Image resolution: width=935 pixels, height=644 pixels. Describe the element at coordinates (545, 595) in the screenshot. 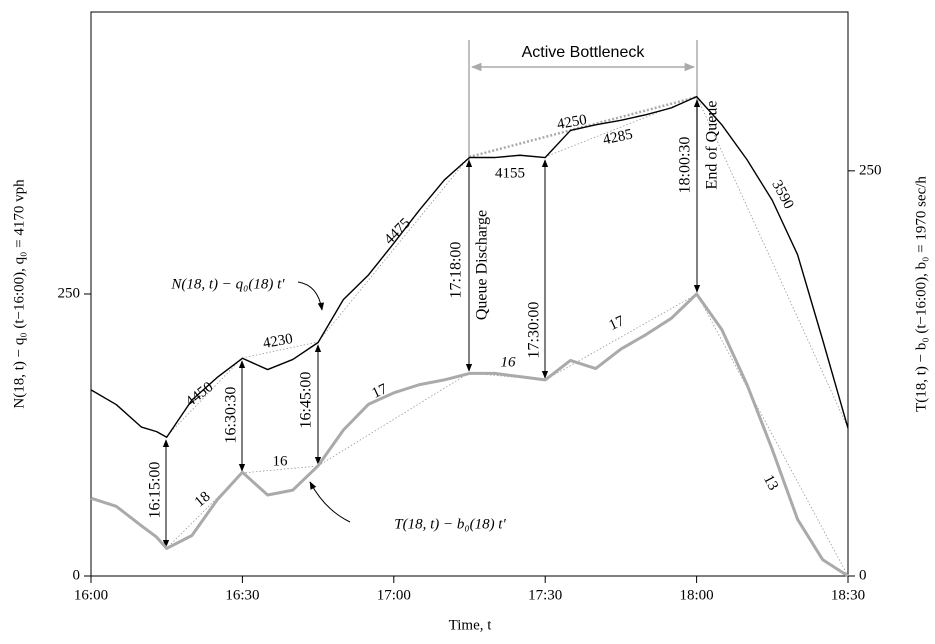

I see `x-tick-label: 17:30` at that location.